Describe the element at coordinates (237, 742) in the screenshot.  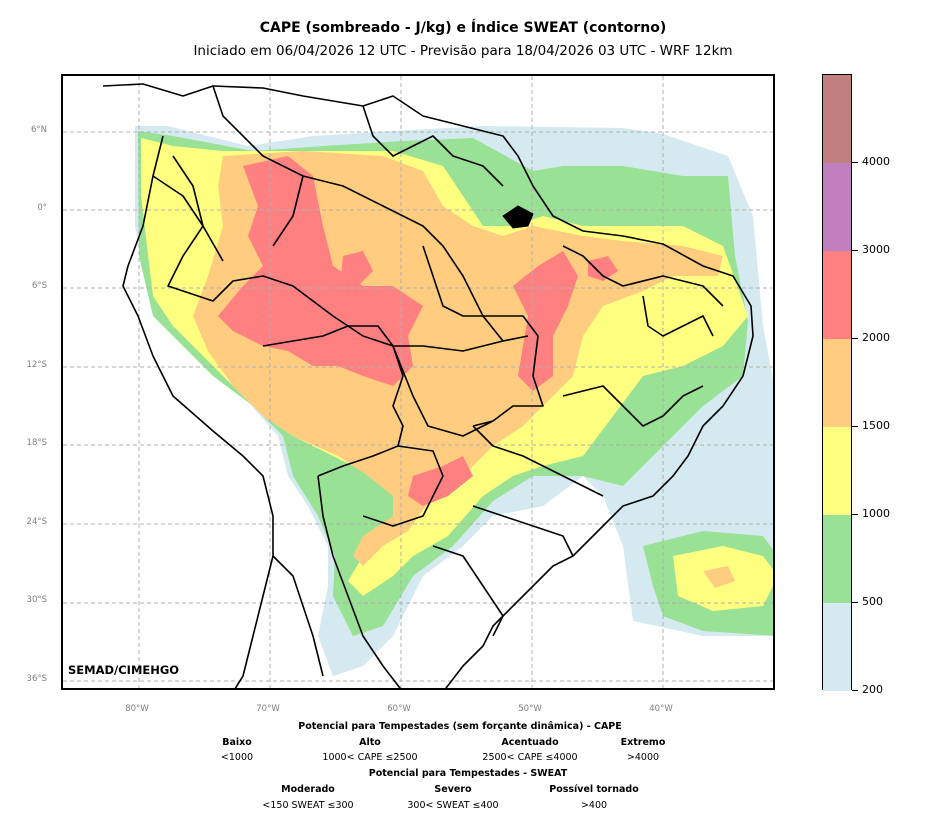
I see `cape-category-name: Baixo` at that location.